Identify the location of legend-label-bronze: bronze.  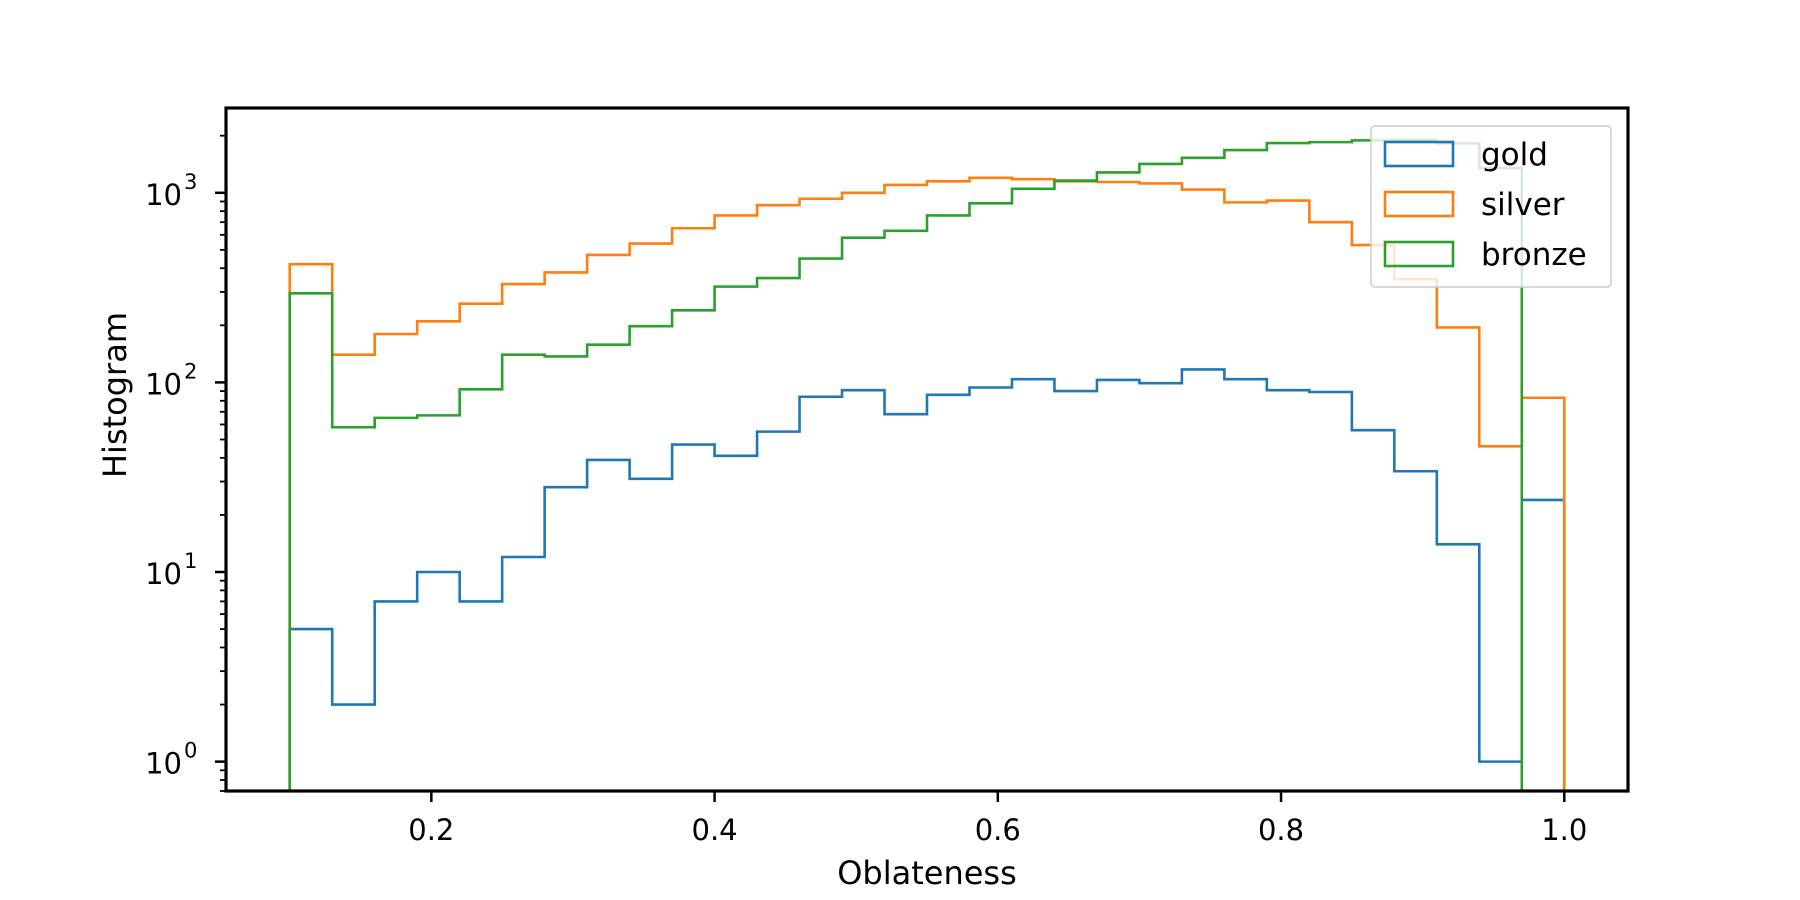
(1534, 255).